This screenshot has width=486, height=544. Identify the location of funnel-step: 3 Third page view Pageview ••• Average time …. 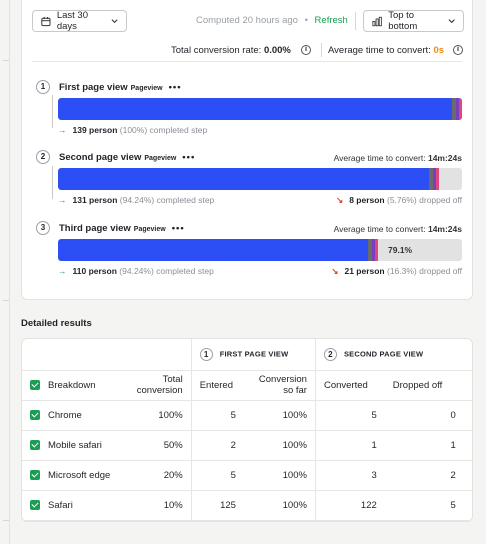
(247, 251).